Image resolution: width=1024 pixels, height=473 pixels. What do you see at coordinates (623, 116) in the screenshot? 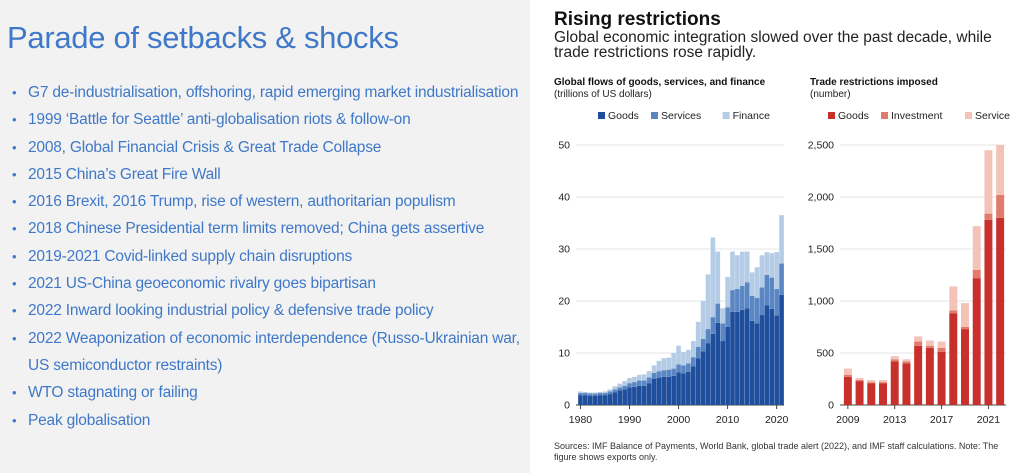
I see `flows-legend-label: Goods` at bounding box center [623, 116].